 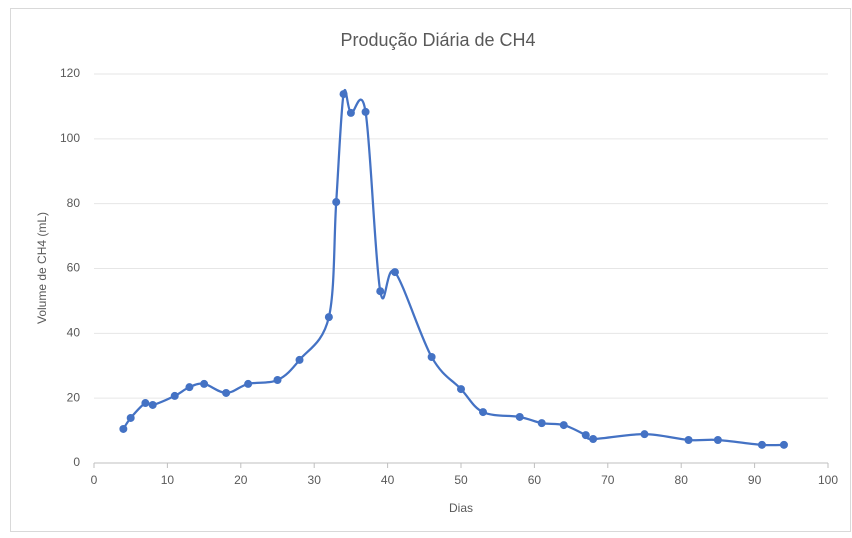 What do you see at coordinates (437, 40) in the screenshot?
I see `chart-title: Produção Diária de CH4` at bounding box center [437, 40].